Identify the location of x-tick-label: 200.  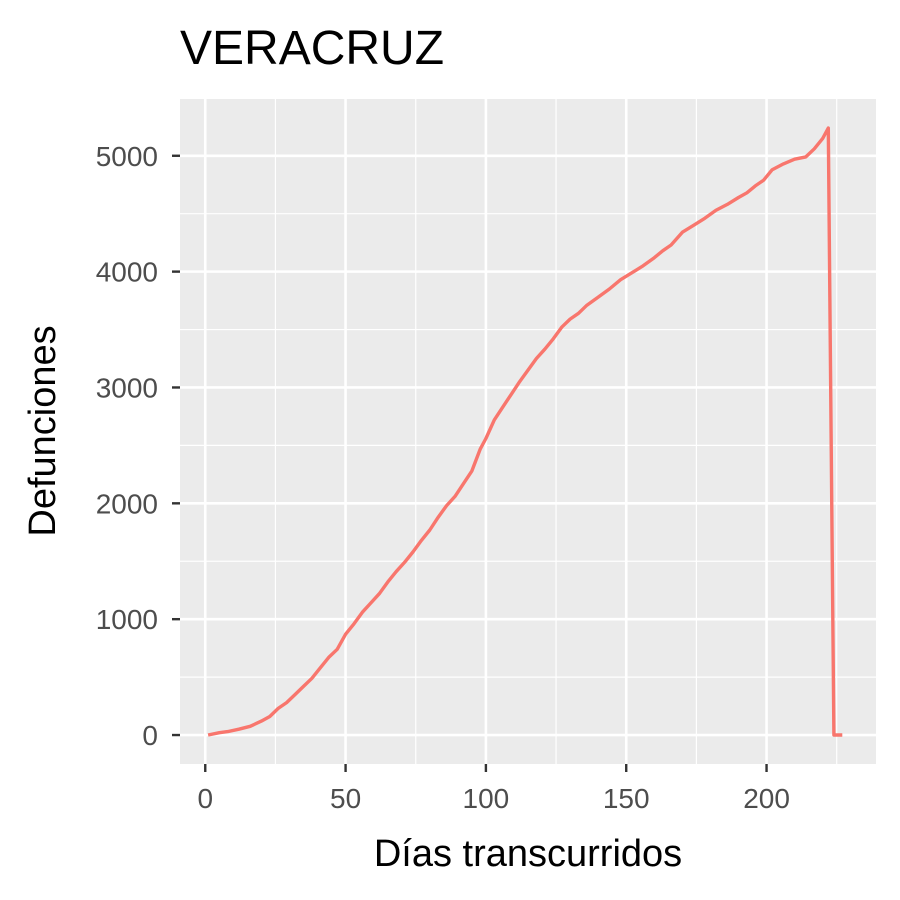
(766, 798).